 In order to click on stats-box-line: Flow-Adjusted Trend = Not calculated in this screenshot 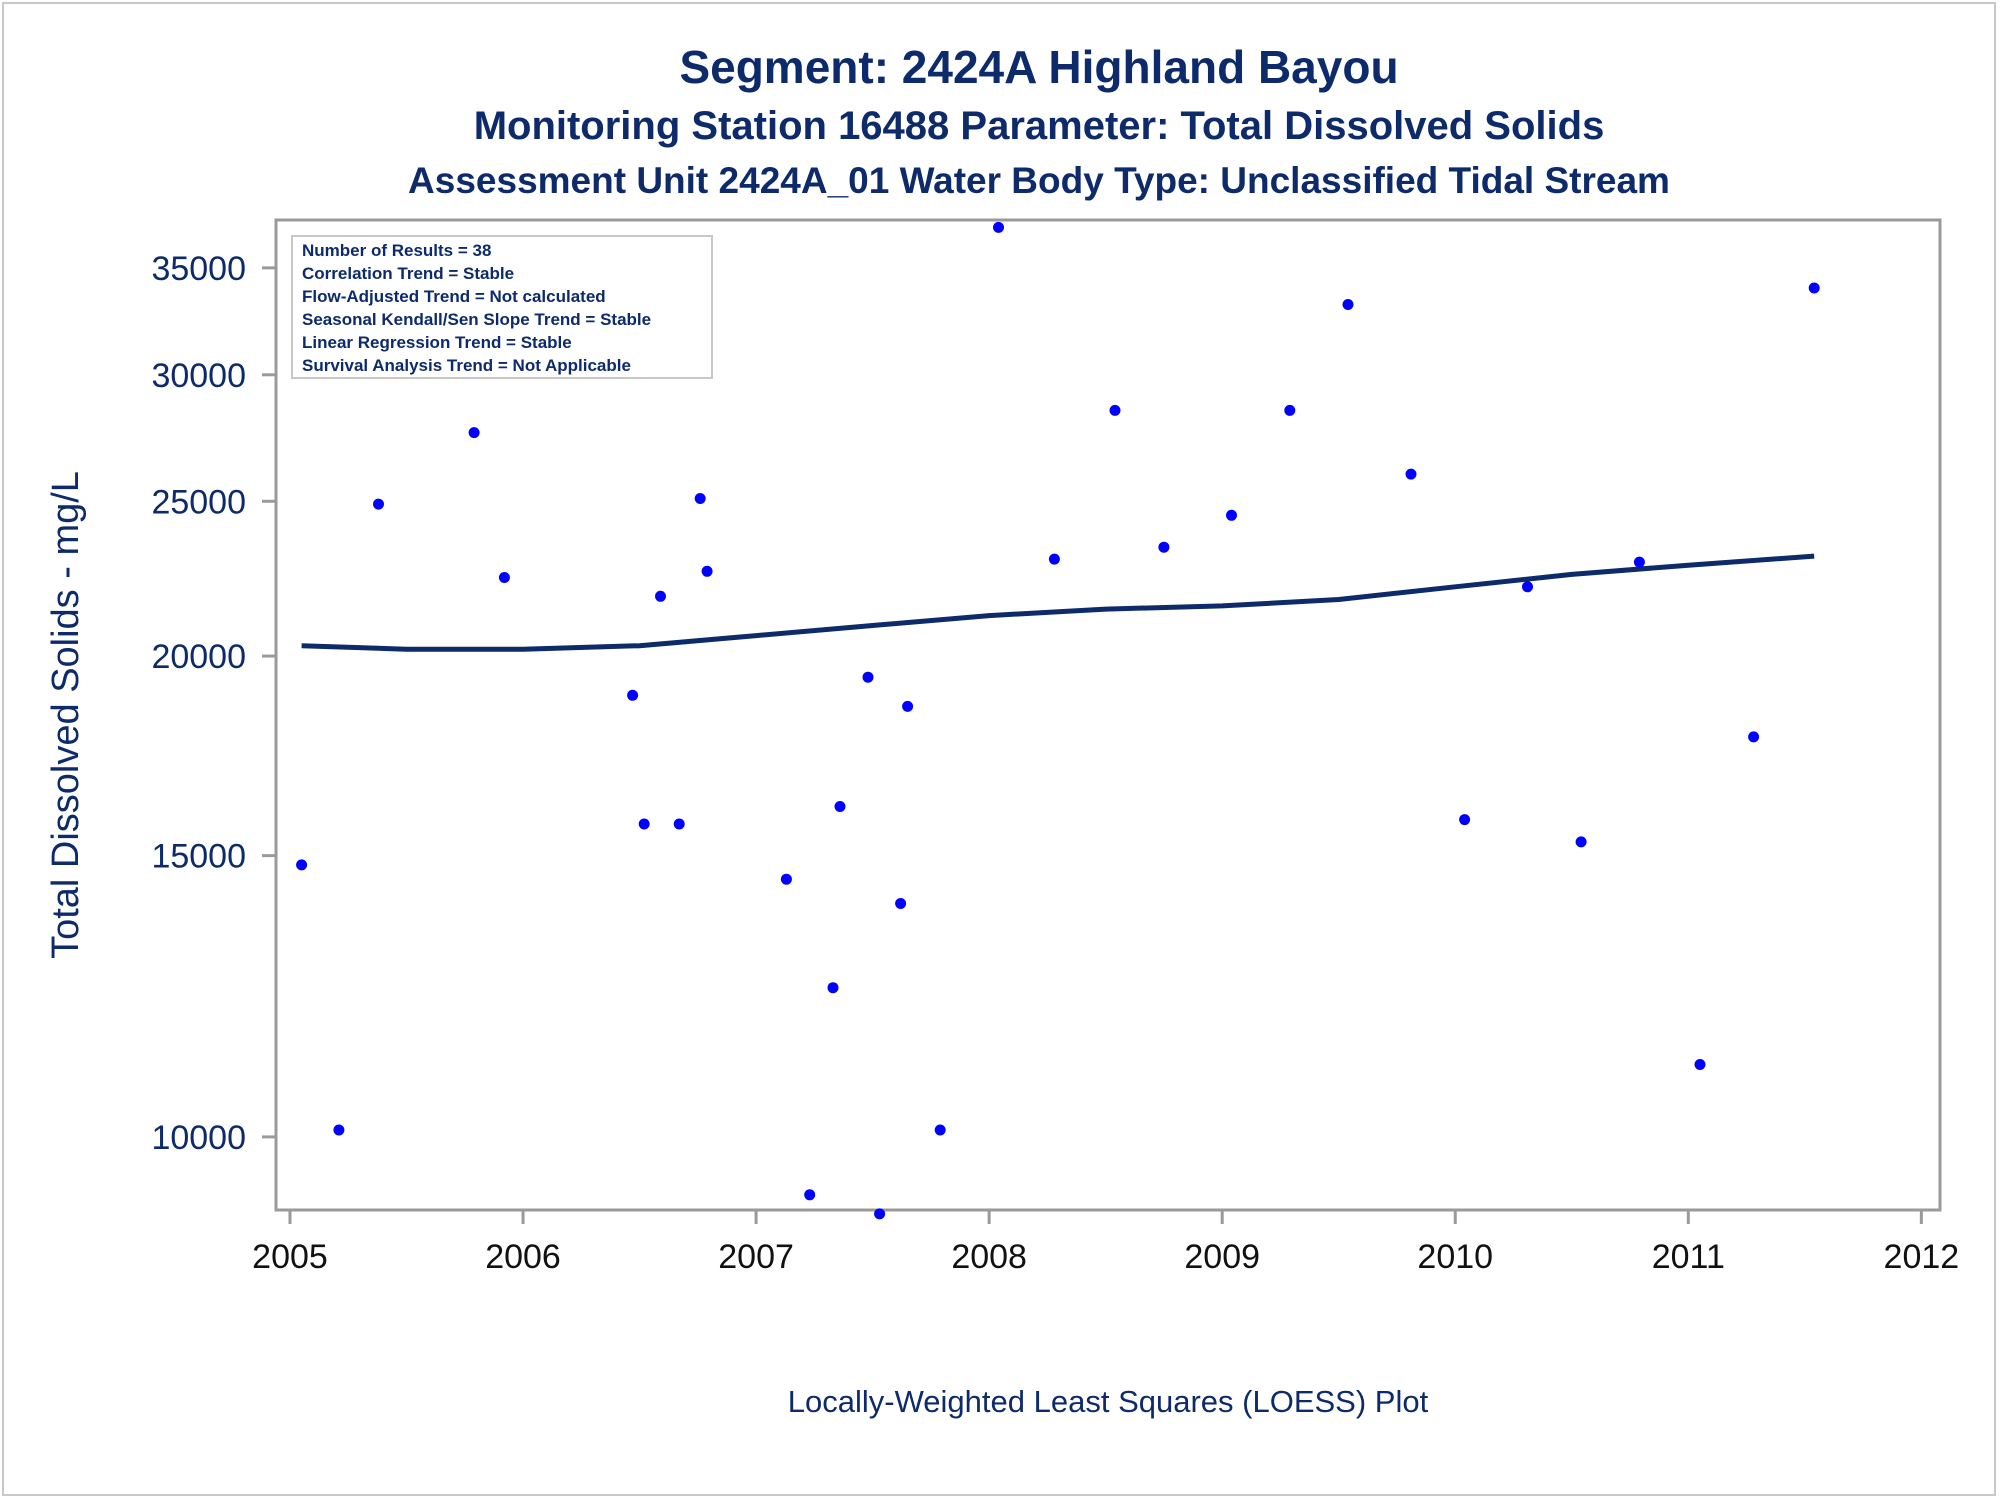, I will do `click(454, 296)`.